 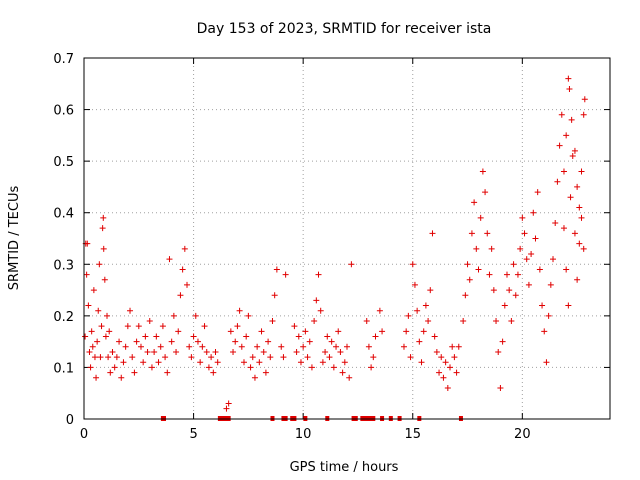 I want to click on x-tick-label: 10, so click(x=303, y=434).